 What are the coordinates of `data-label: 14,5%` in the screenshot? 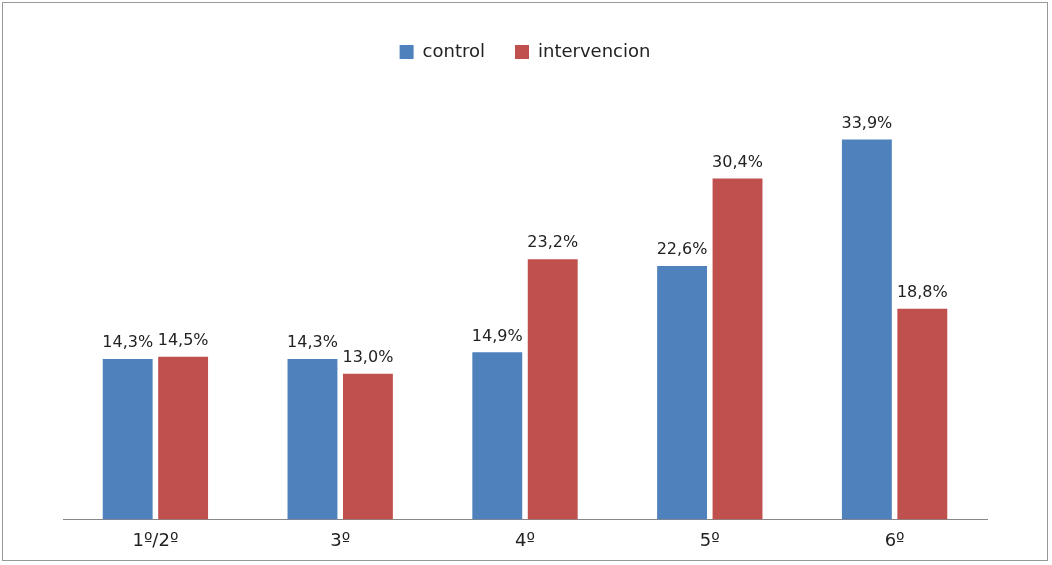 It's located at (183, 340).